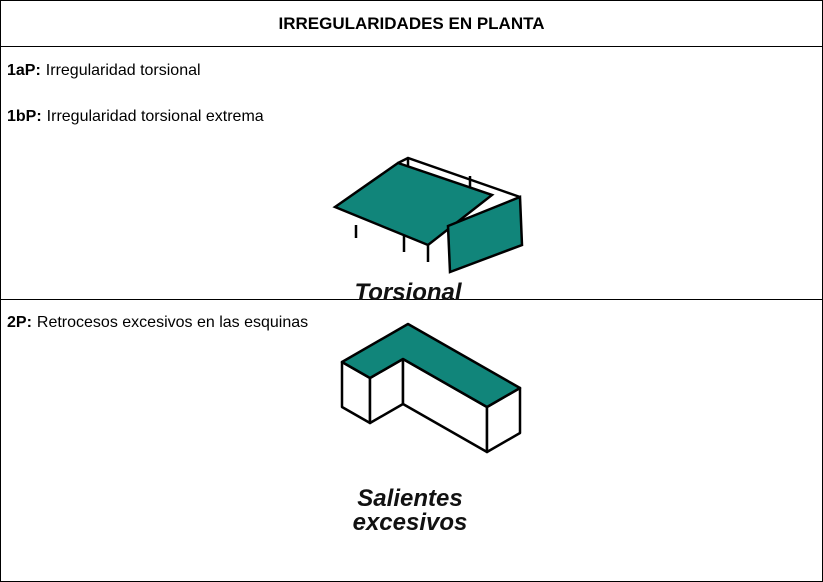 Image resolution: width=823 pixels, height=582 pixels. I want to click on item-text: Retrocesos excesivos en las esquinas, so click(172, 322).